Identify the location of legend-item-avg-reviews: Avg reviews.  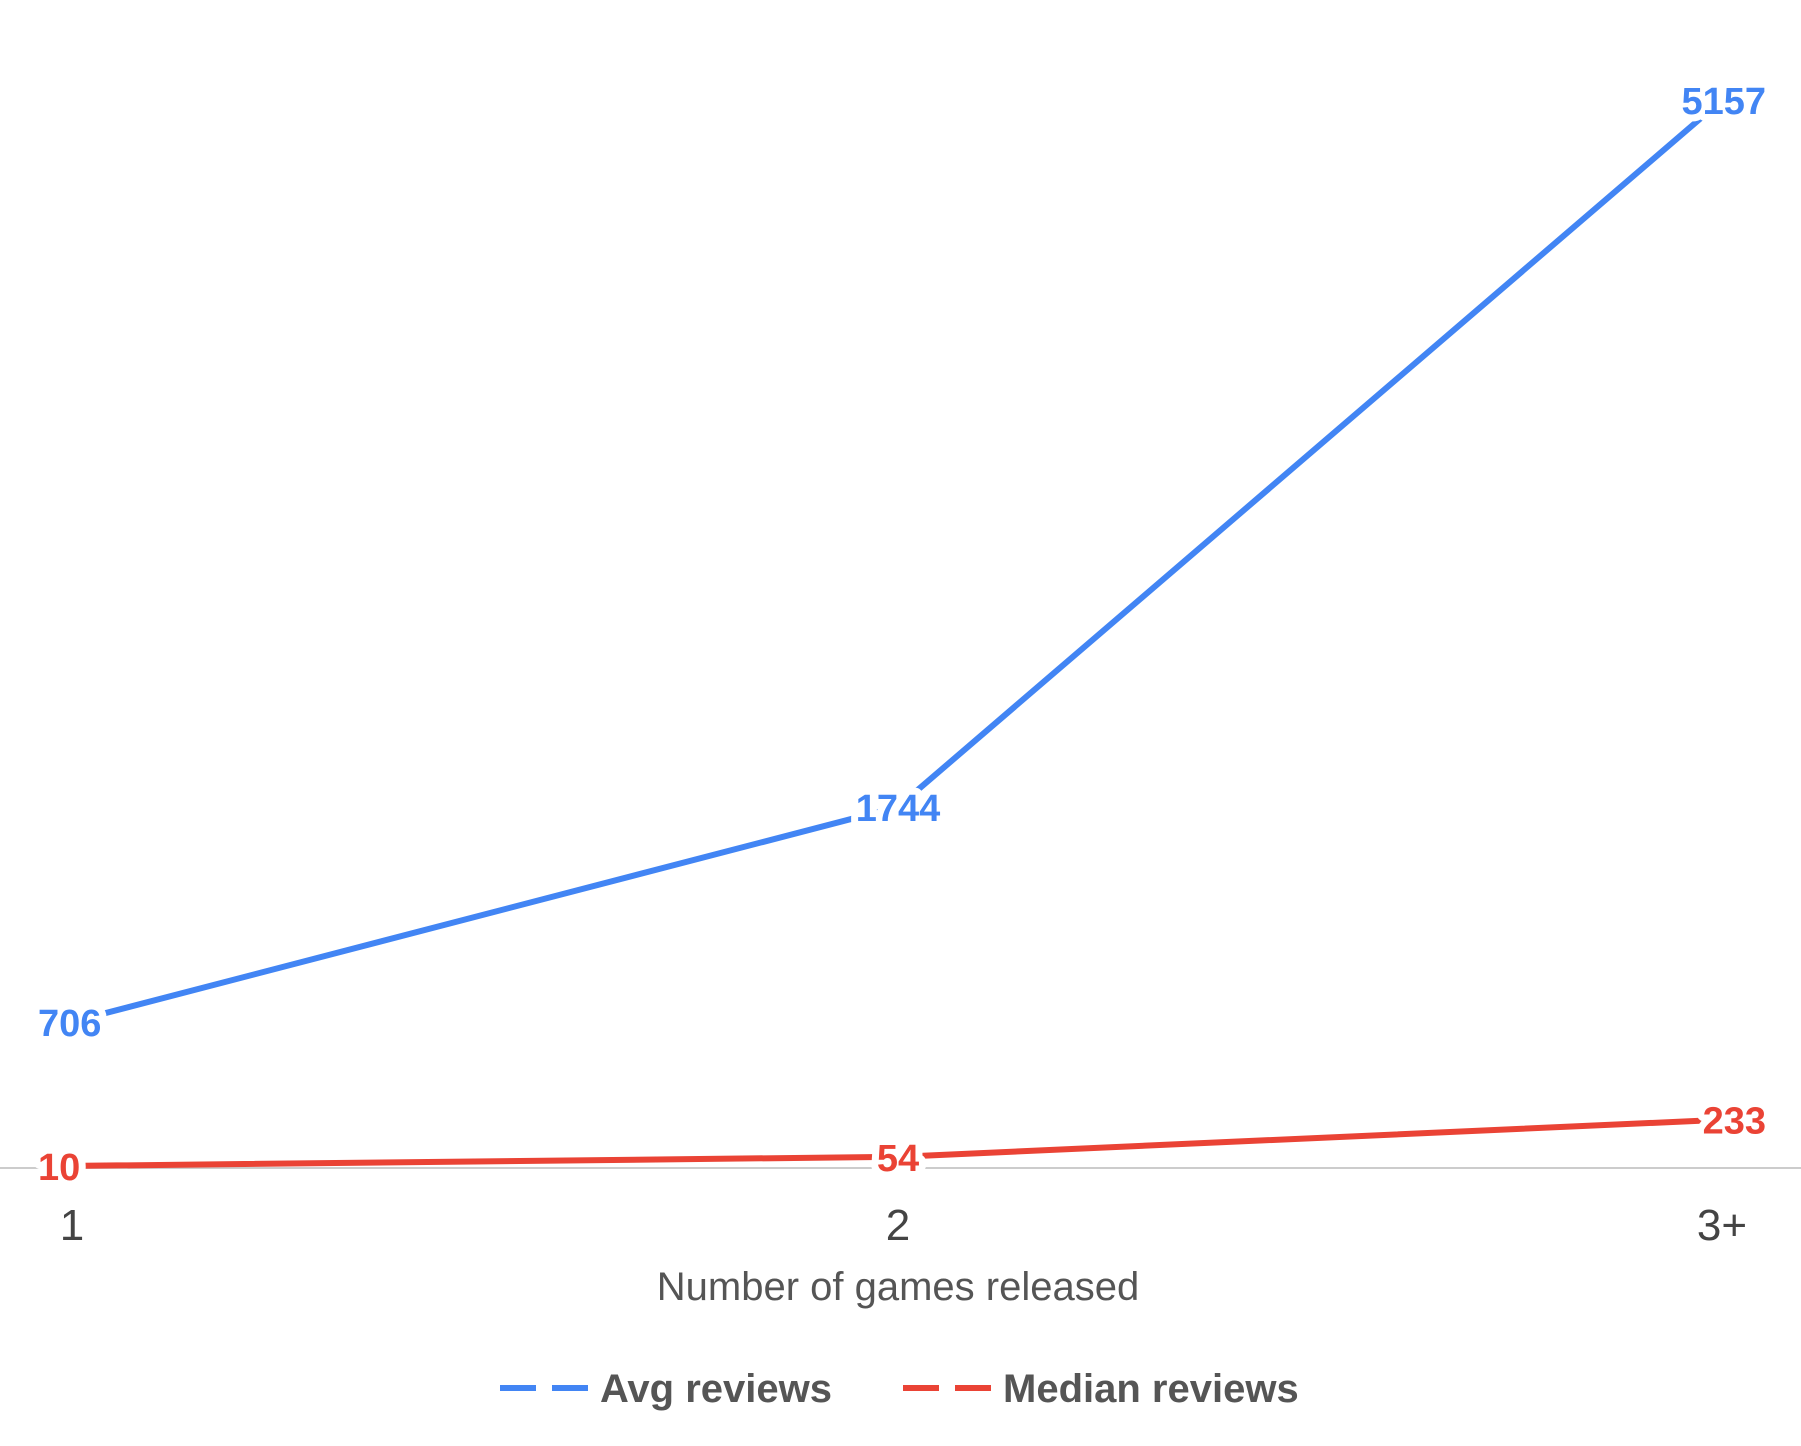
(666, 1389).